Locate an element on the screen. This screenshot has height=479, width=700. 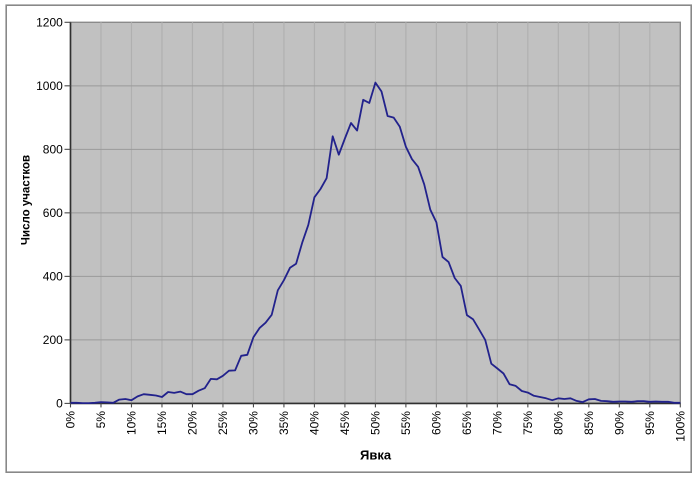
svg-text: 50% is located at coordinates (376, 423).